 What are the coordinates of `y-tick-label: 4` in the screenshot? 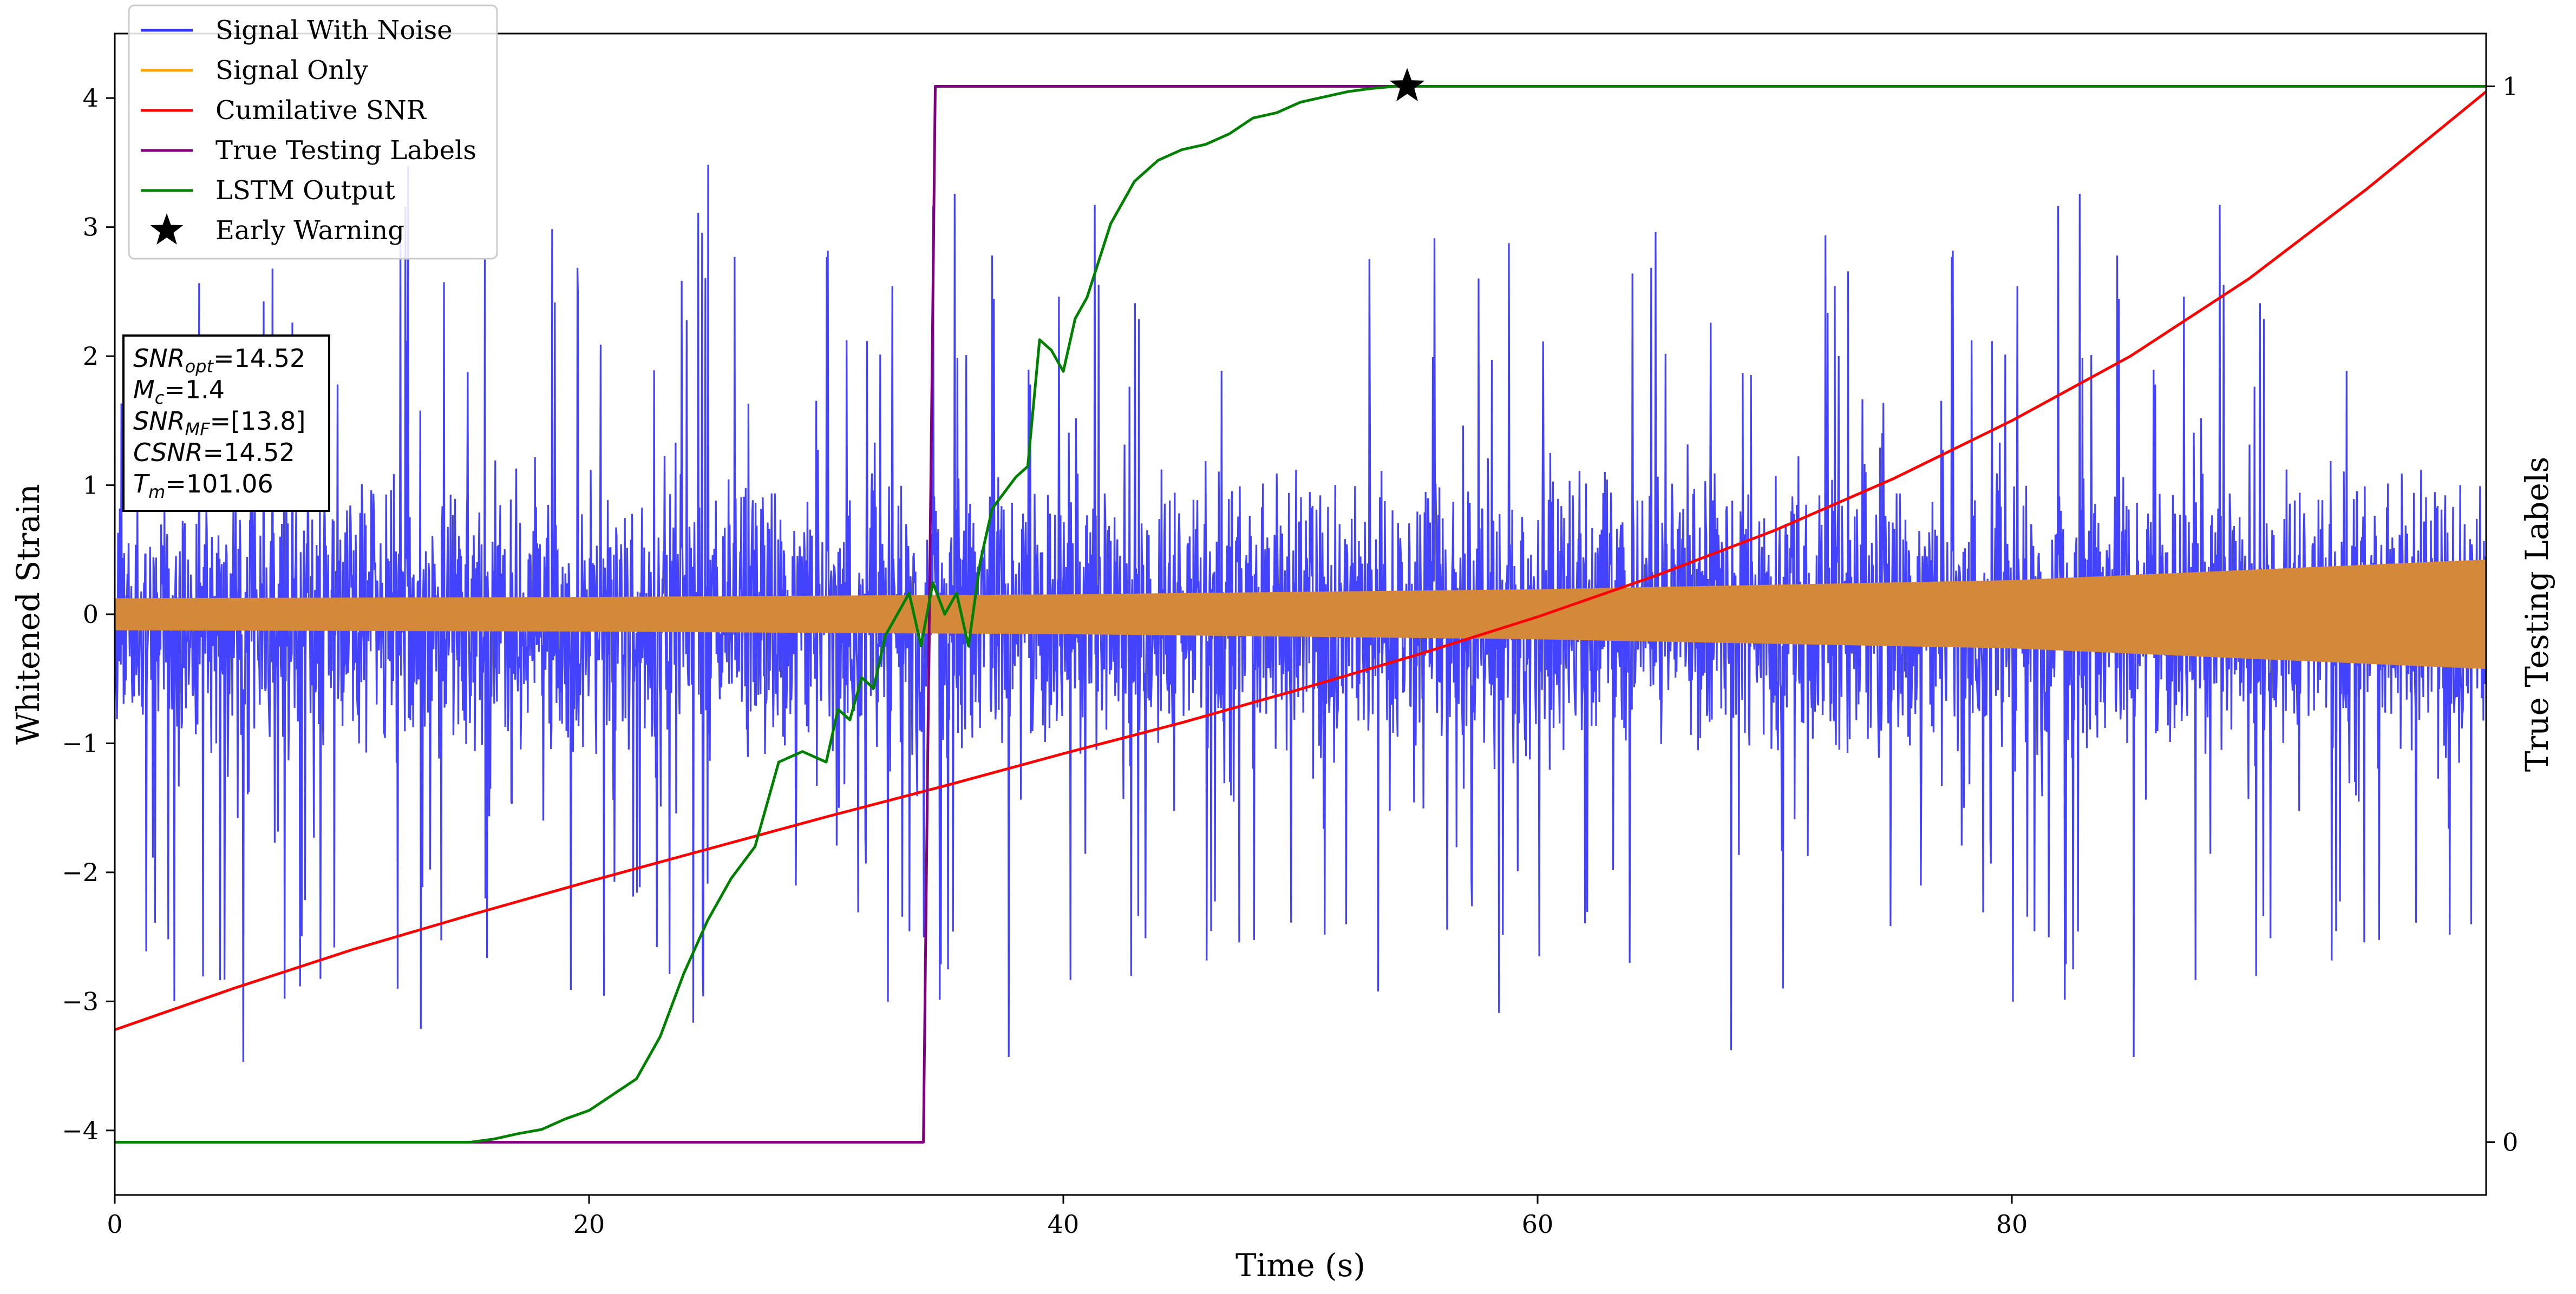 It's located at (91, 98).